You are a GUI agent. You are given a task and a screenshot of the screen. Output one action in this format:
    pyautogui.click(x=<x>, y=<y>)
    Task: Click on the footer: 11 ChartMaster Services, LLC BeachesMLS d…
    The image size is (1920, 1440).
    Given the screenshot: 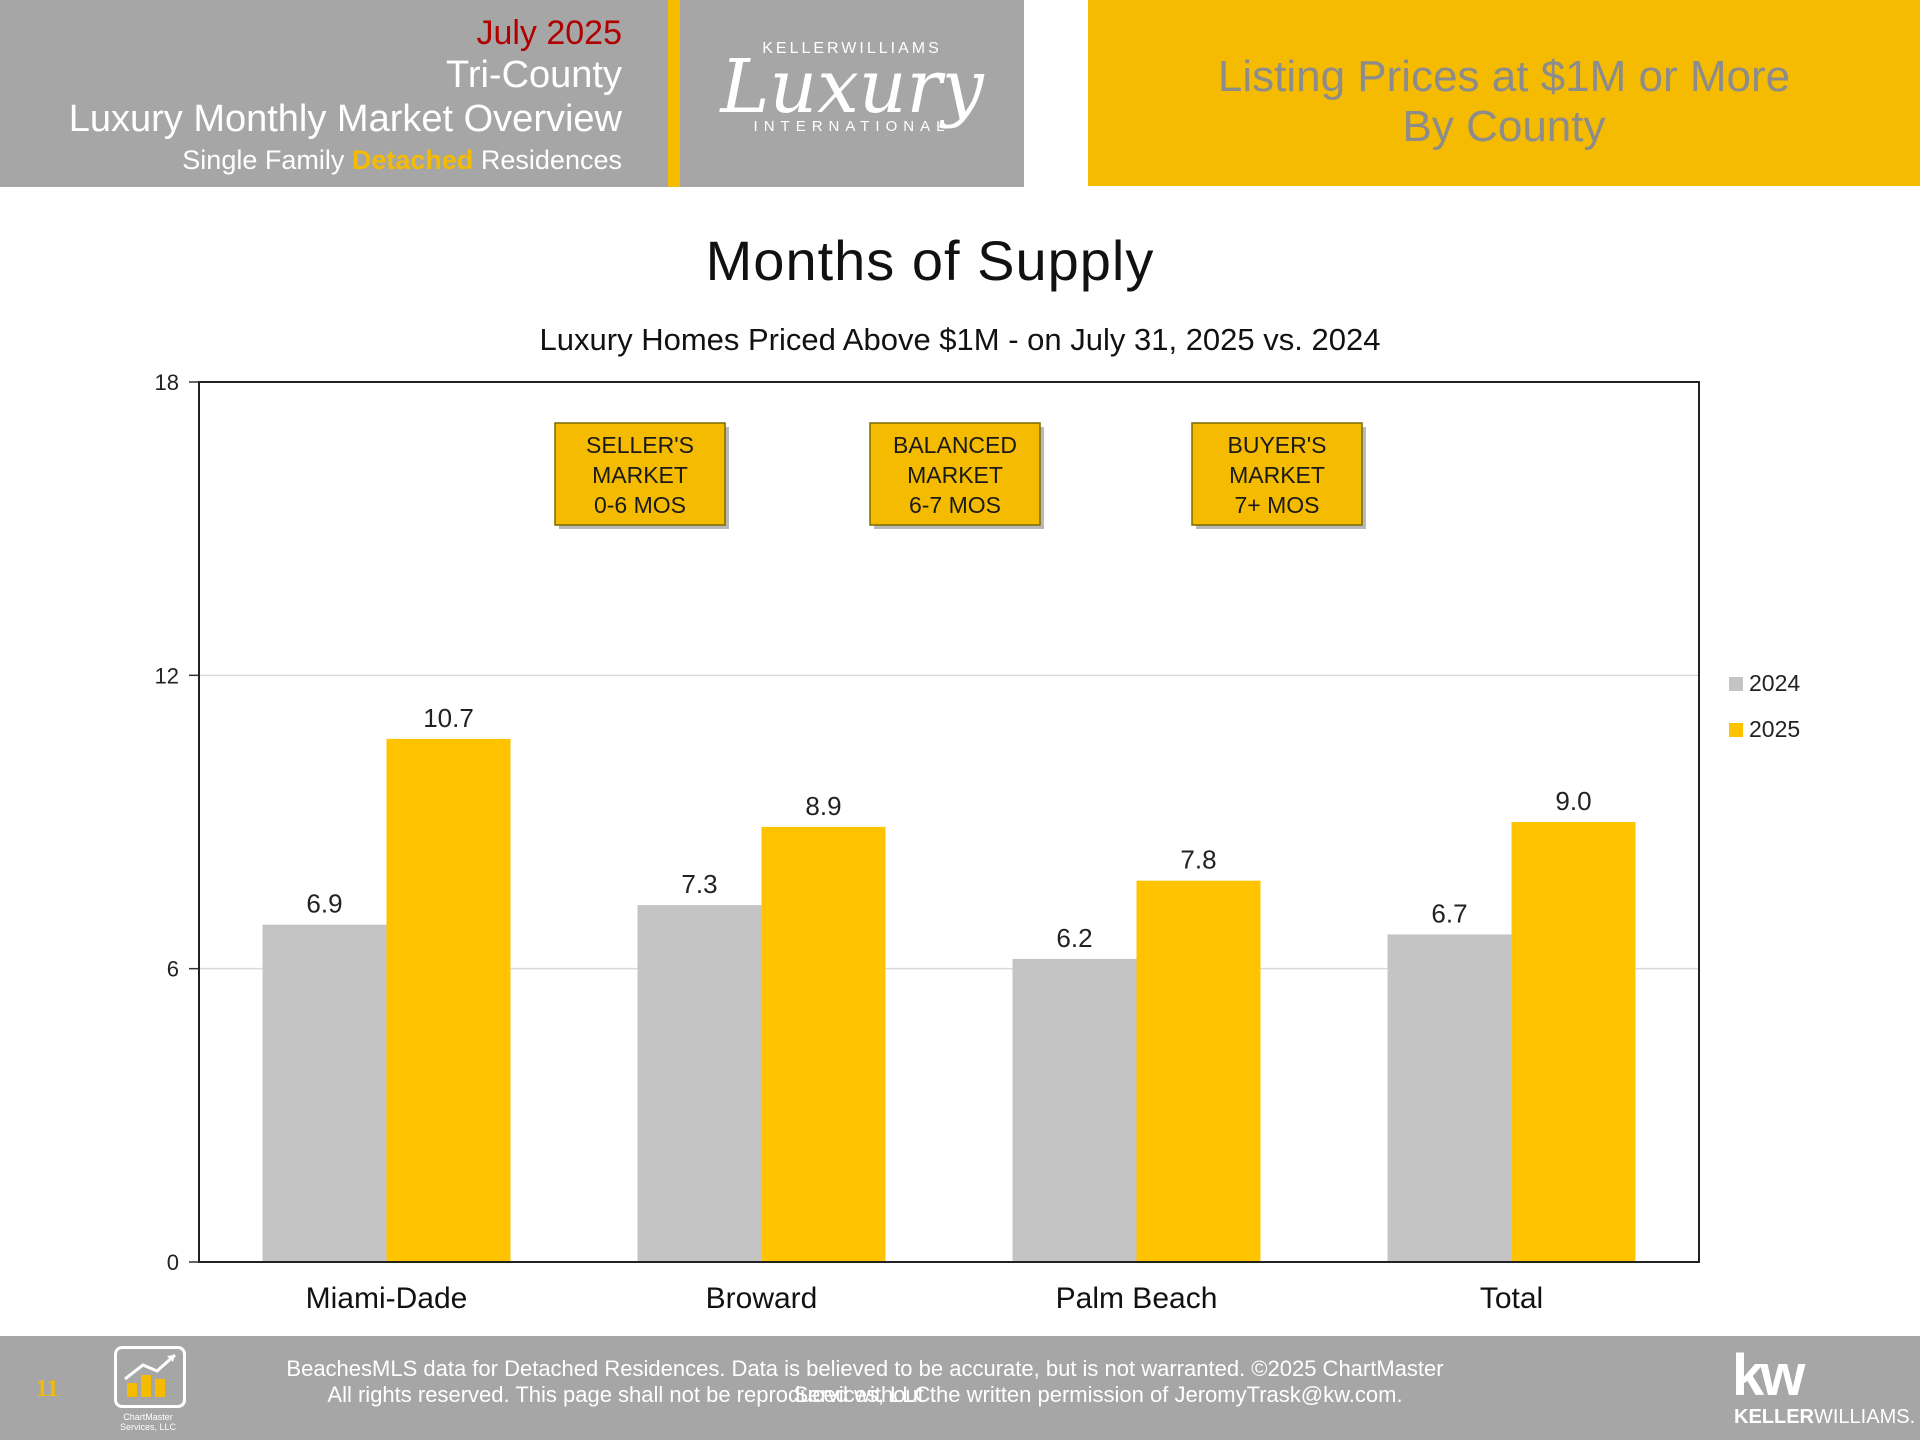 What is the action you would take?
    pyautogui.click(x=960, y=1388)
    